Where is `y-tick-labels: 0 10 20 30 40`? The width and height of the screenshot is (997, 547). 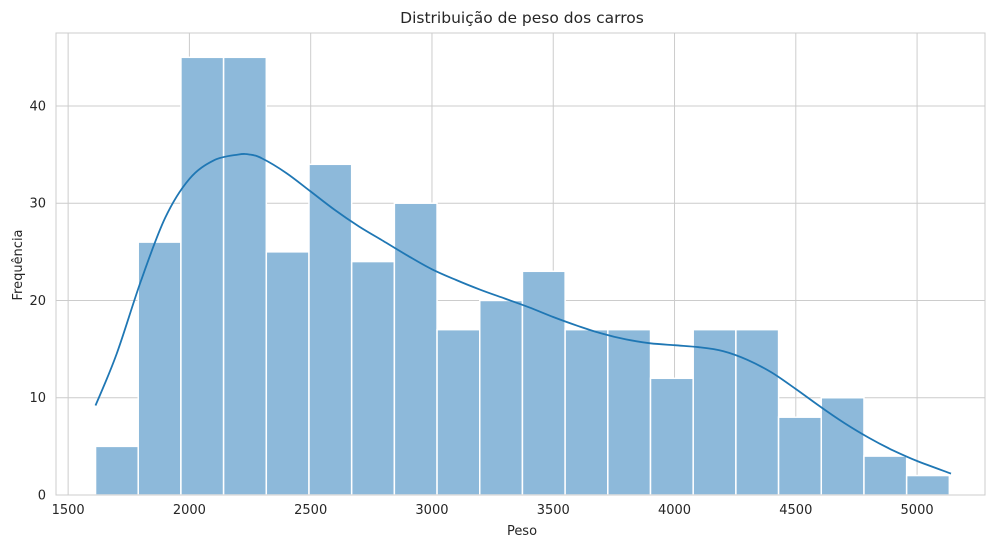 y-tick-labels: 0 10 20 30 40 is located at coordinates (37, 301).